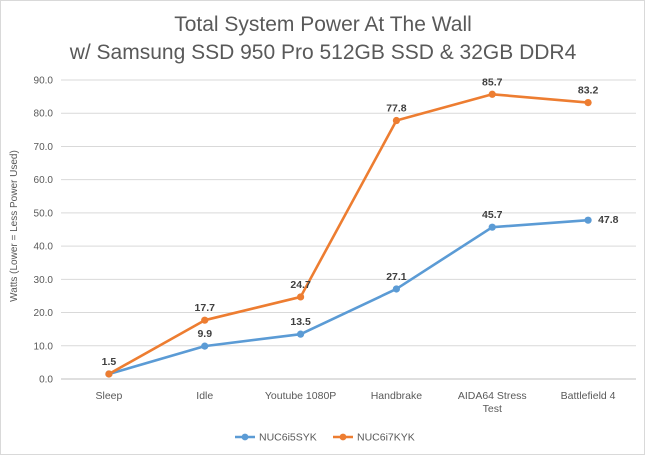 This screenshot has width=645, height=456. I want to click on legend-label: NUC6i5SYK, so click(288, 438).